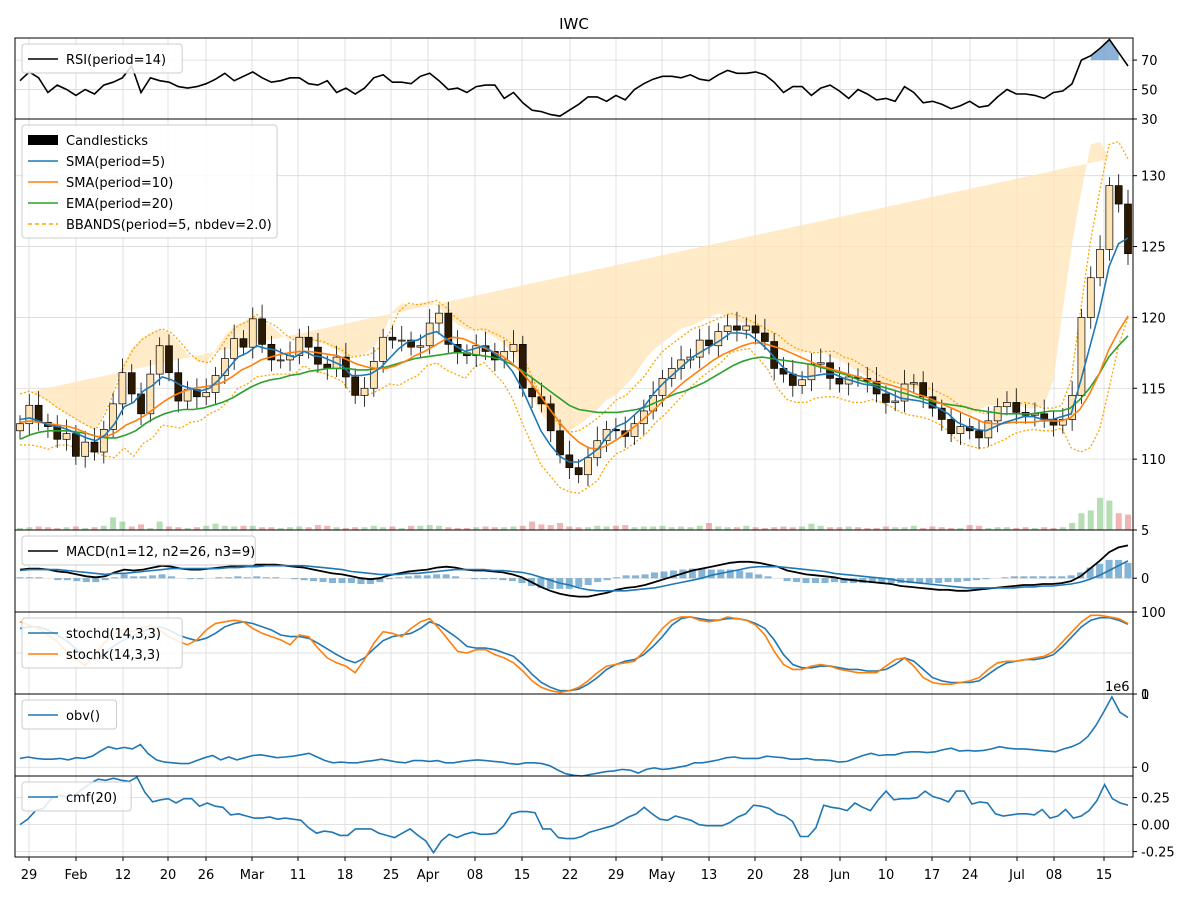 The height and width of the screenshot is (904, 1200). I want to click on price-legend-swatch, so click(43, 140).